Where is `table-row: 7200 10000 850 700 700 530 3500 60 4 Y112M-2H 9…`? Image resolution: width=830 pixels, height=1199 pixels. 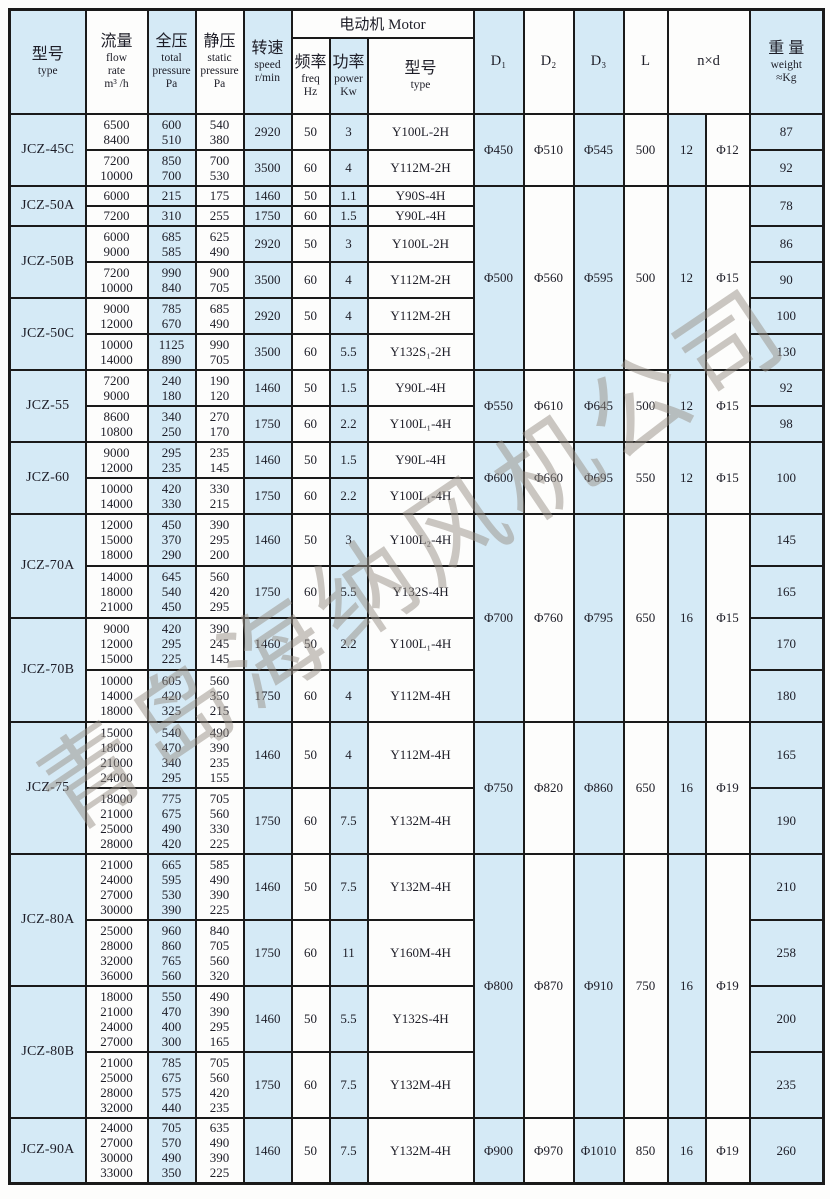
table-row: 7200 10000 850 700 700 530 3500 60 4 Y112M-2H 9… is located at coordinates (417, 167).